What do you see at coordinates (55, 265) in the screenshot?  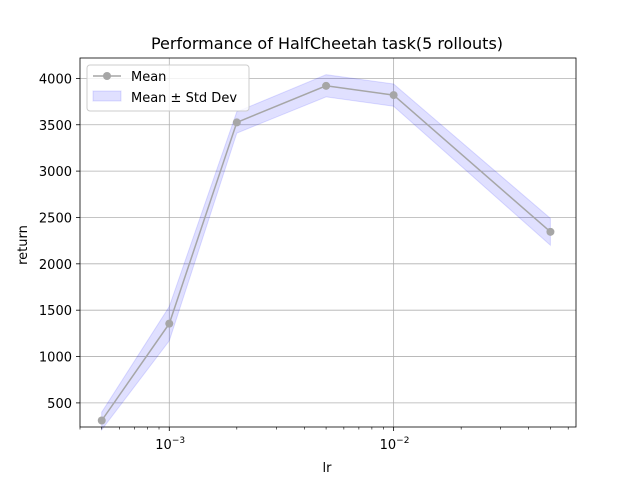 I see `y-tick-label: 2000` at bounding box center [55, 265].